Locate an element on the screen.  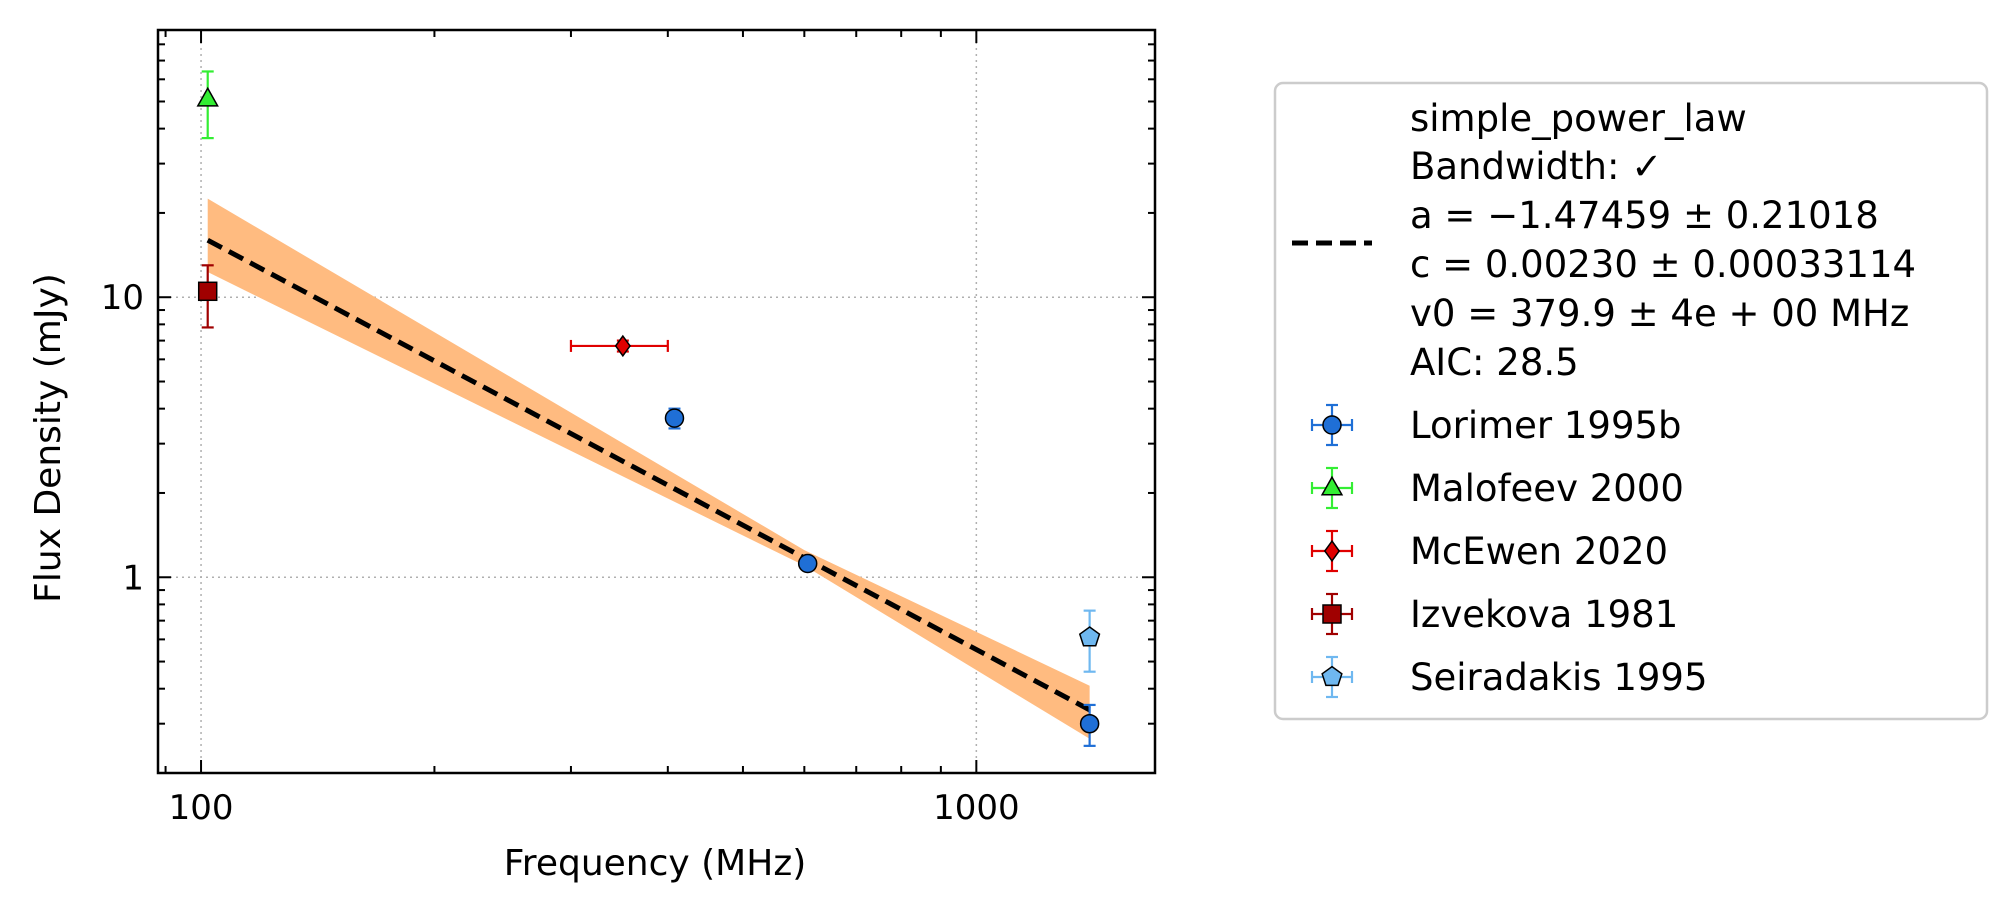
legend-entry-malofeev-2000: Malofeev 2000 is located at coordinates (1497, 488).